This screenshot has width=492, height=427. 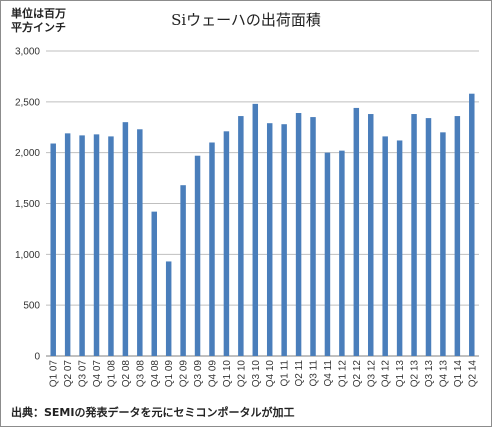 I want to click on x-tick-label: Q4 11, so click(x=328, y=373).